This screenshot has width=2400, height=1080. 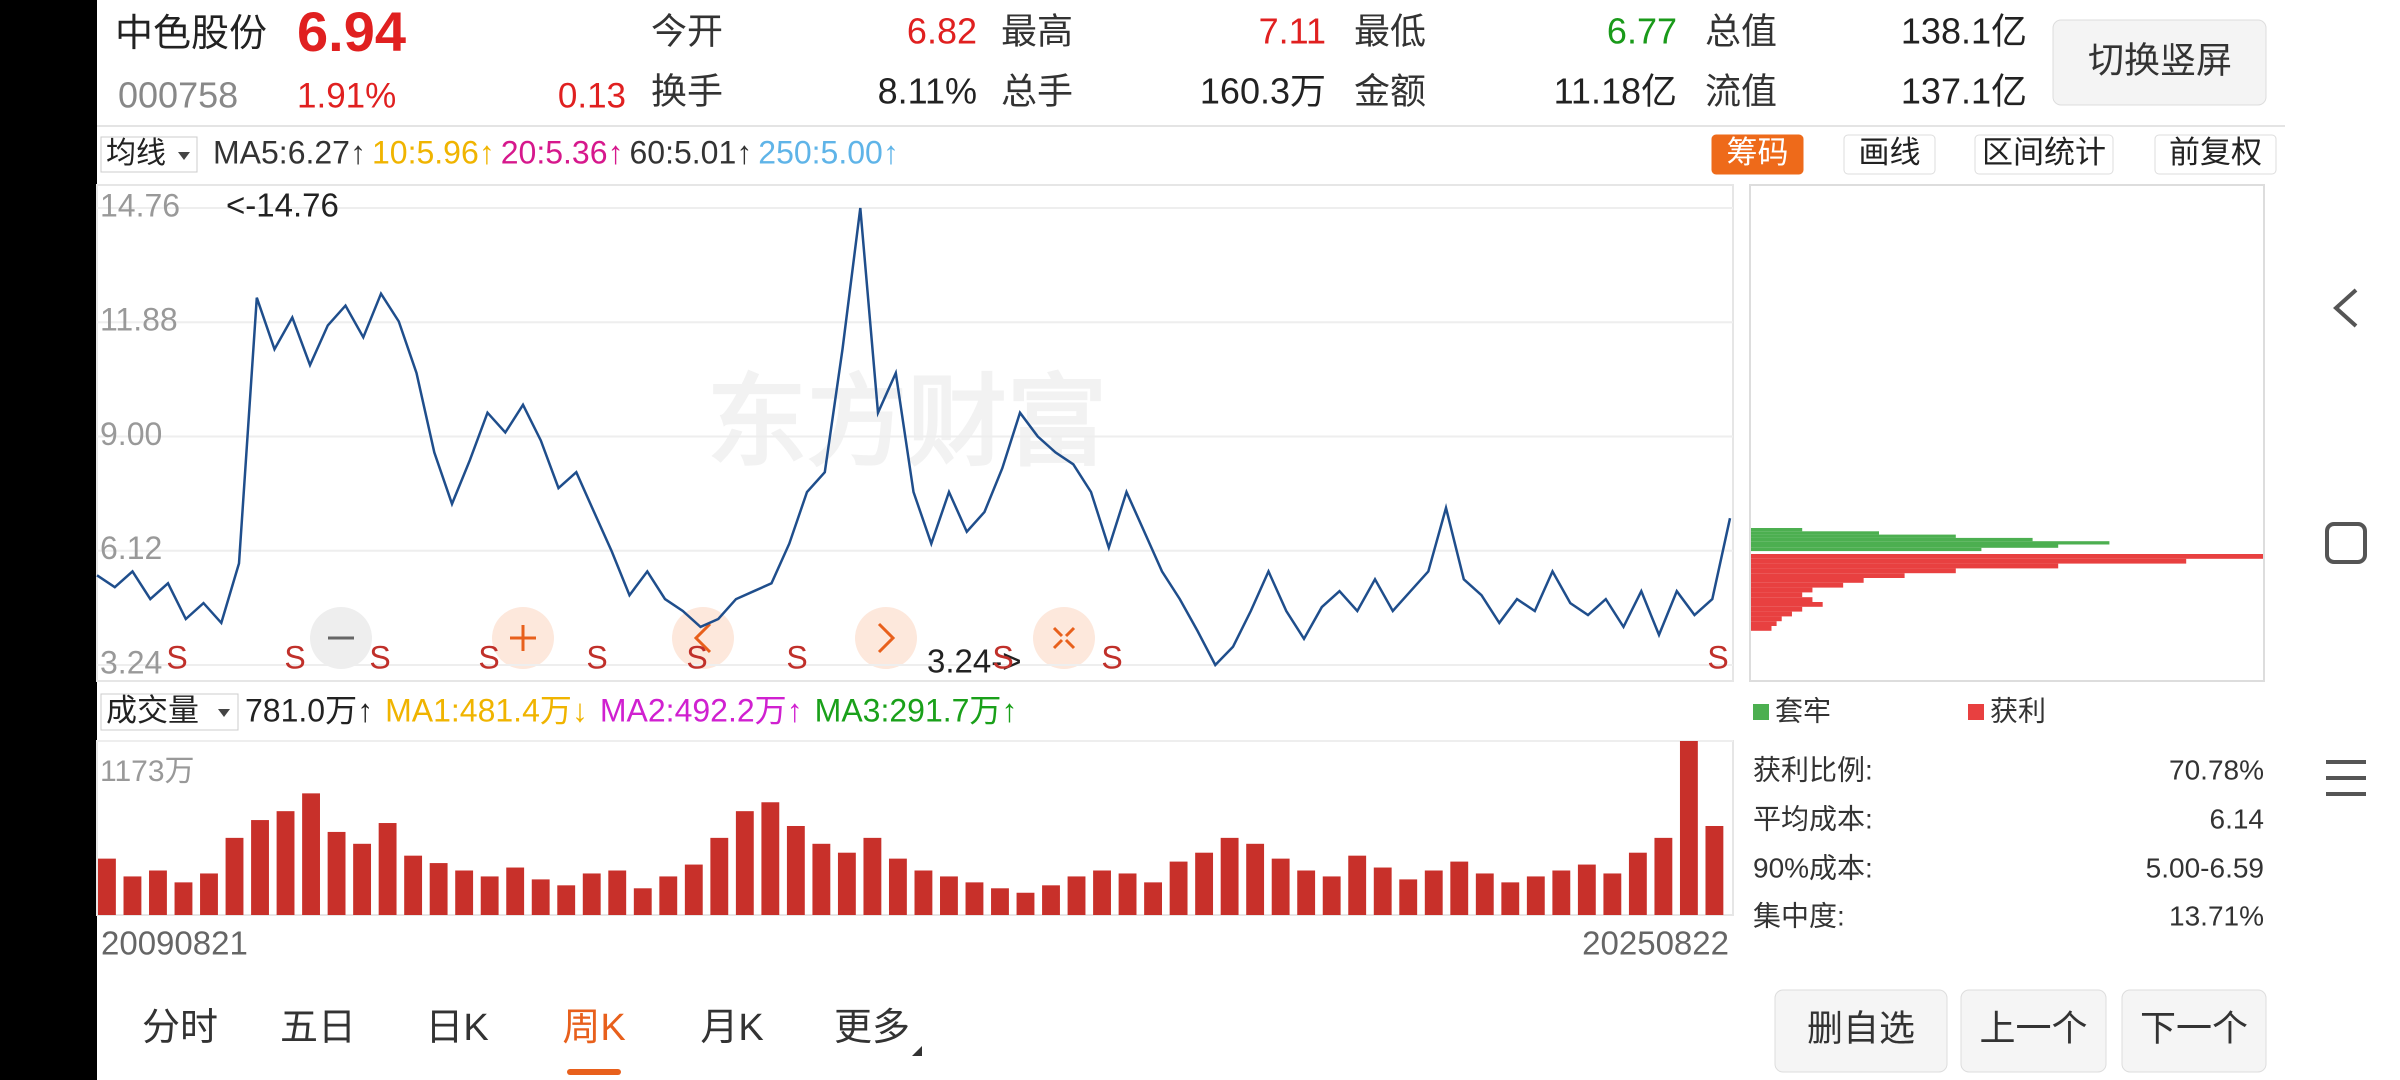 What do you see at coordinates (1037, 91) in the screenshot?
I see `stat-label: 总手` at bounding box center [1037, 91].